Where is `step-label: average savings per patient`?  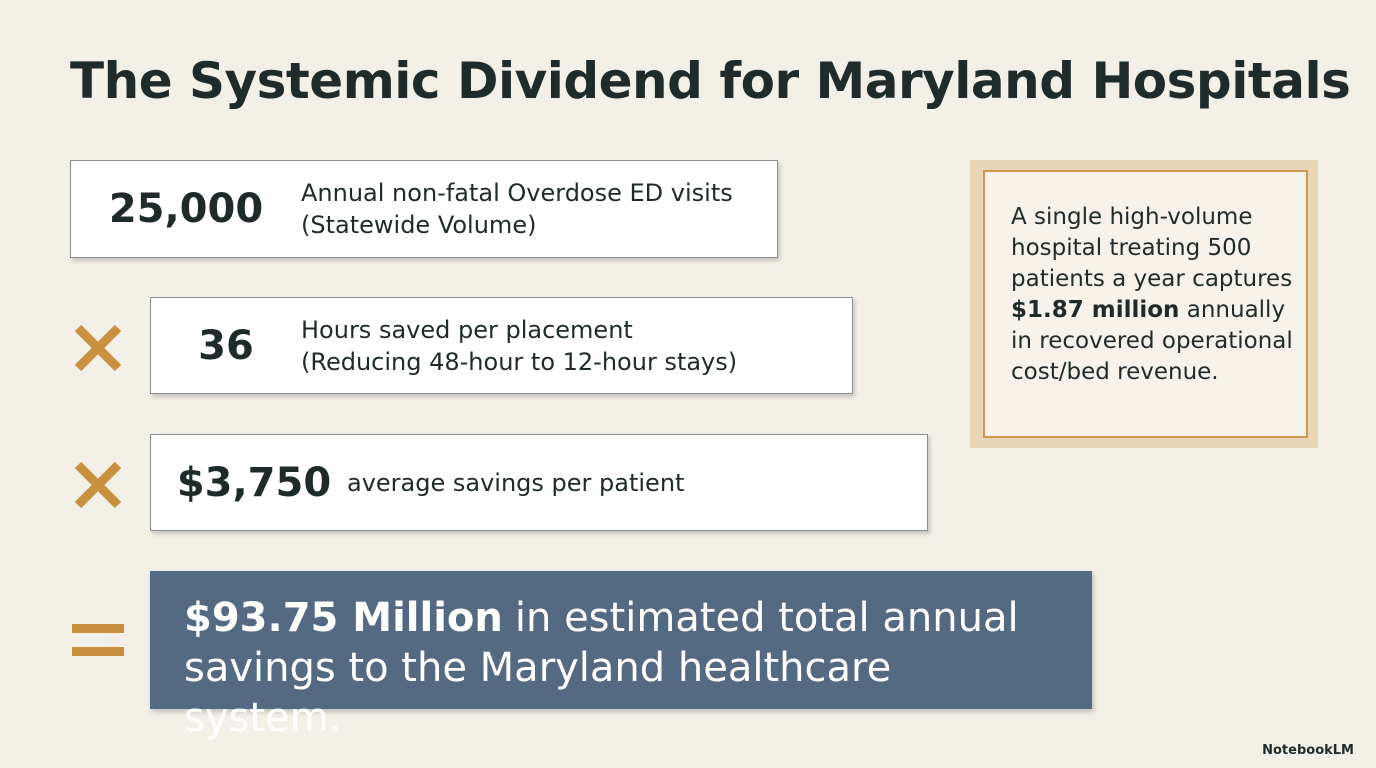
step-label: average savings per patient is located at coordinates (515, 483).